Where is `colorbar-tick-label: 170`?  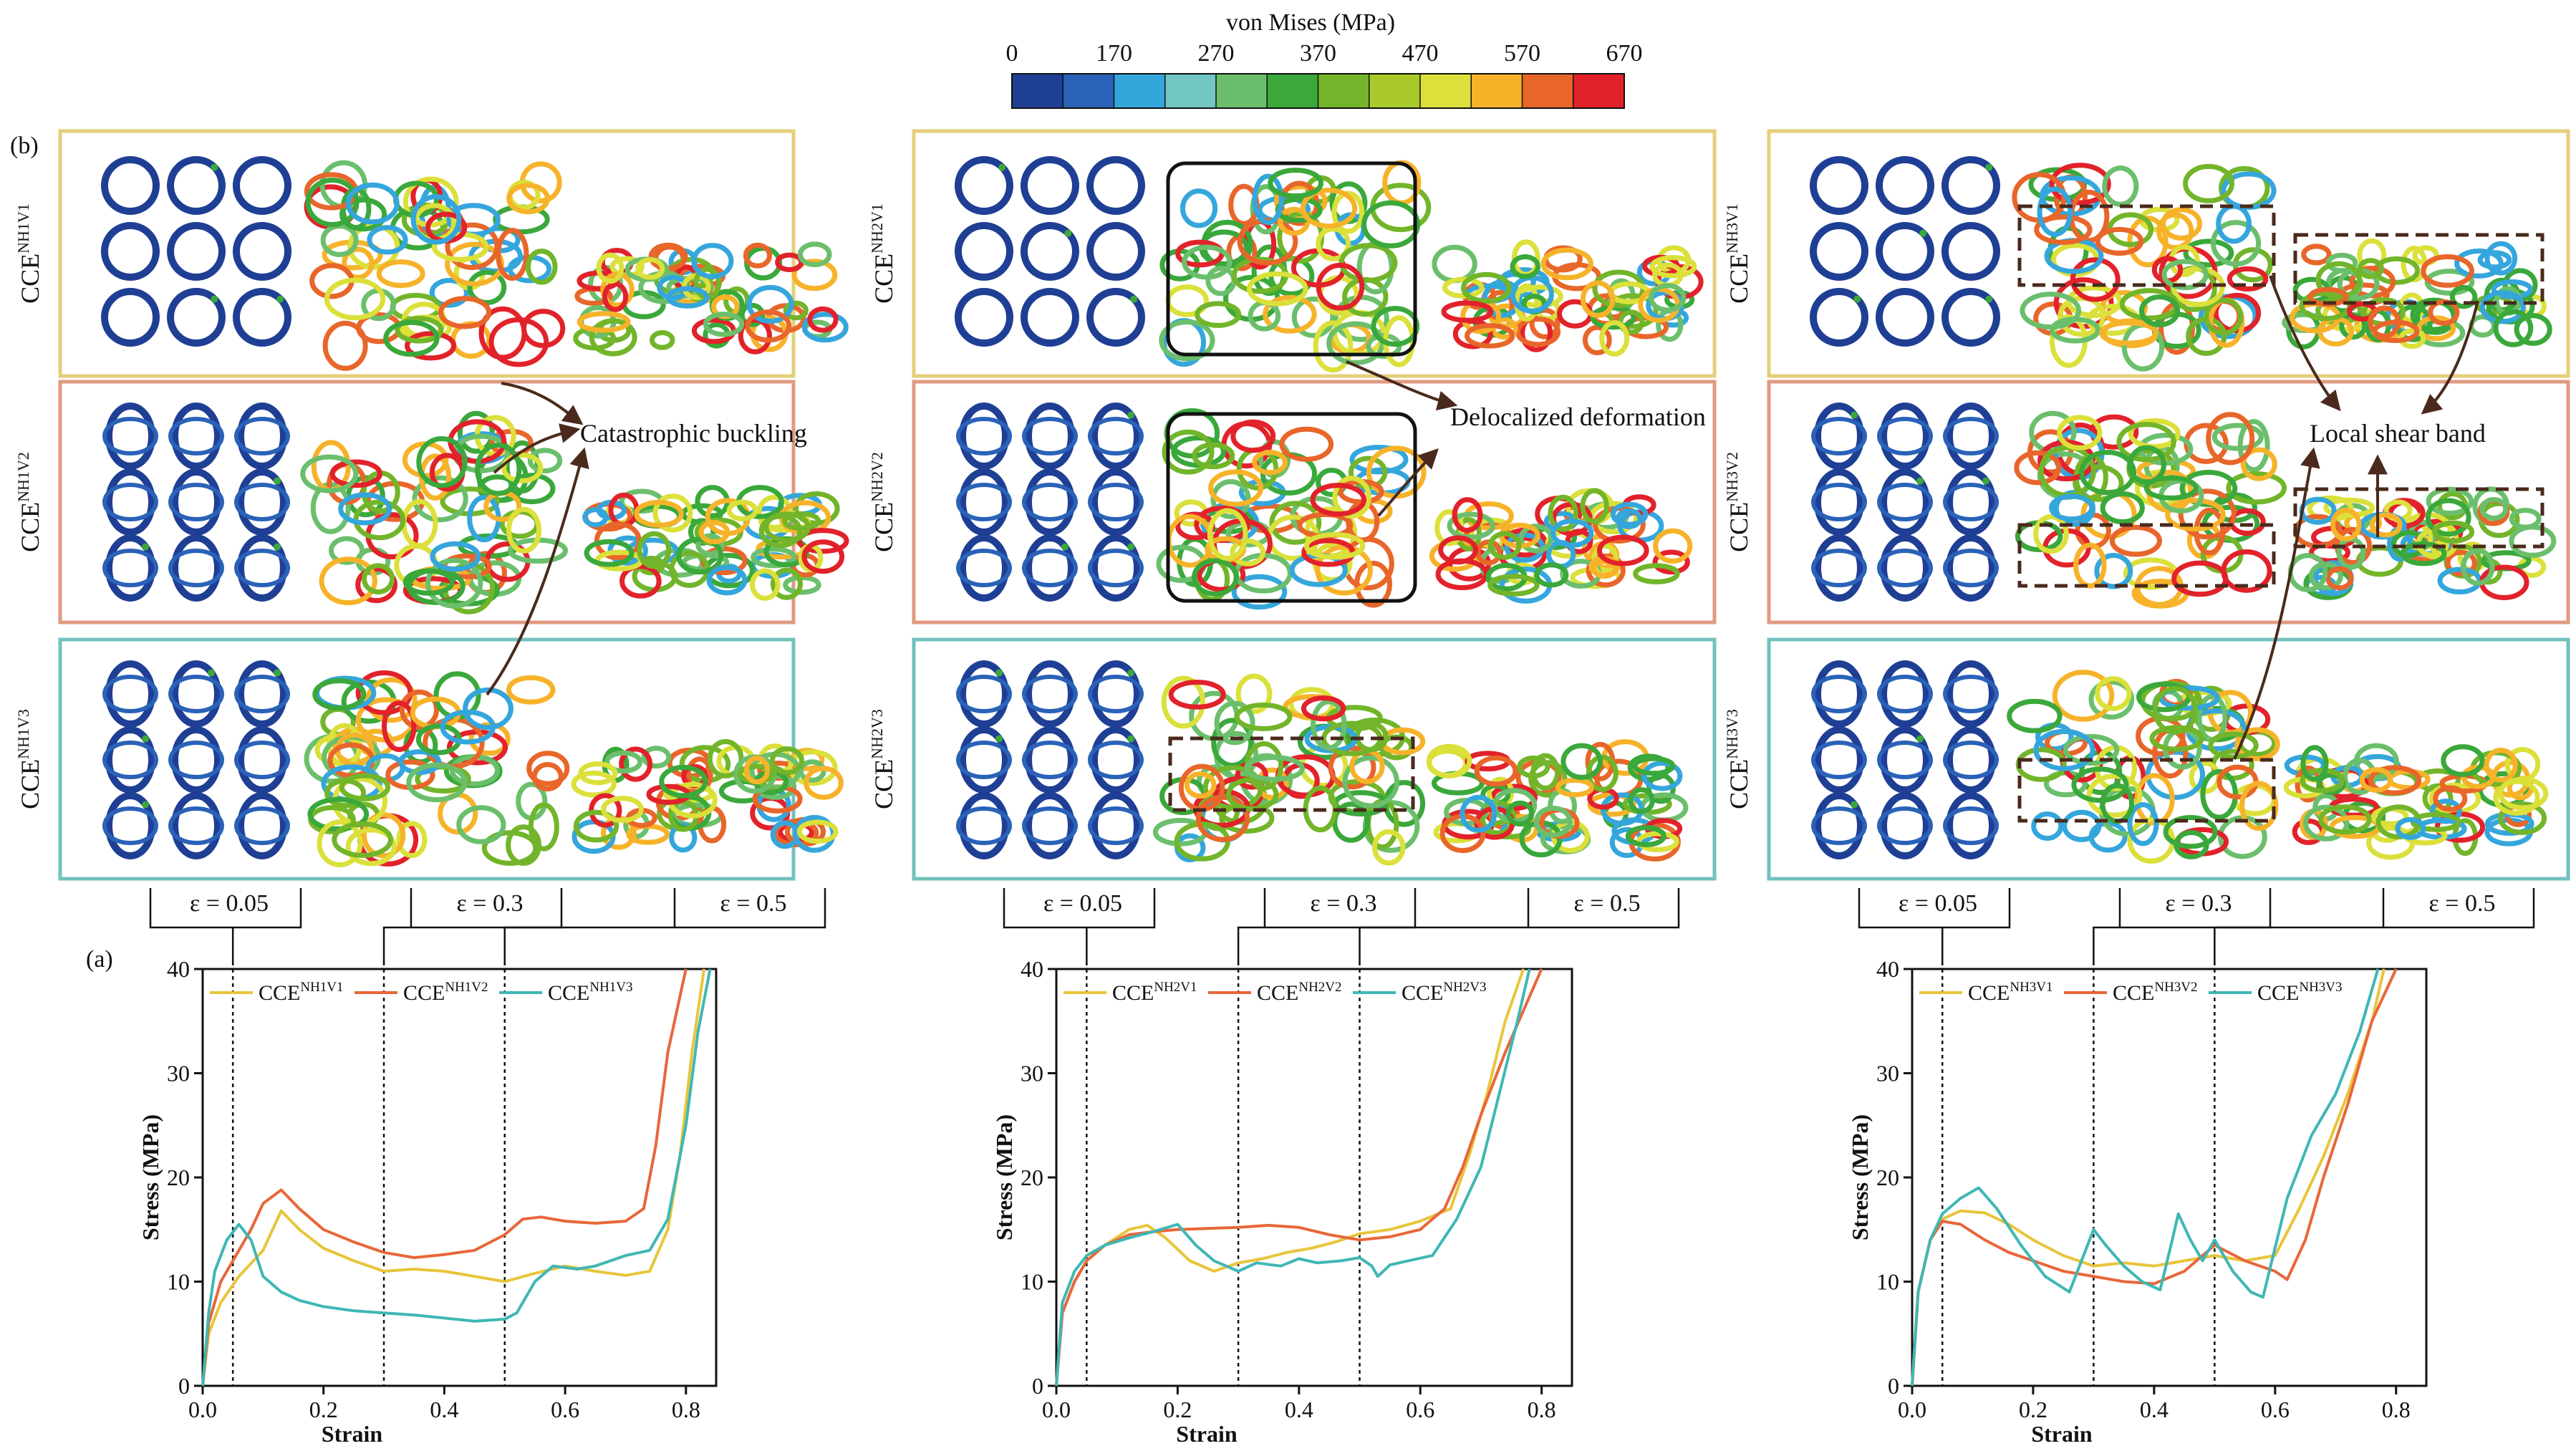 colorbar-tick-label: 170 is located at coordinates (1114, 53).